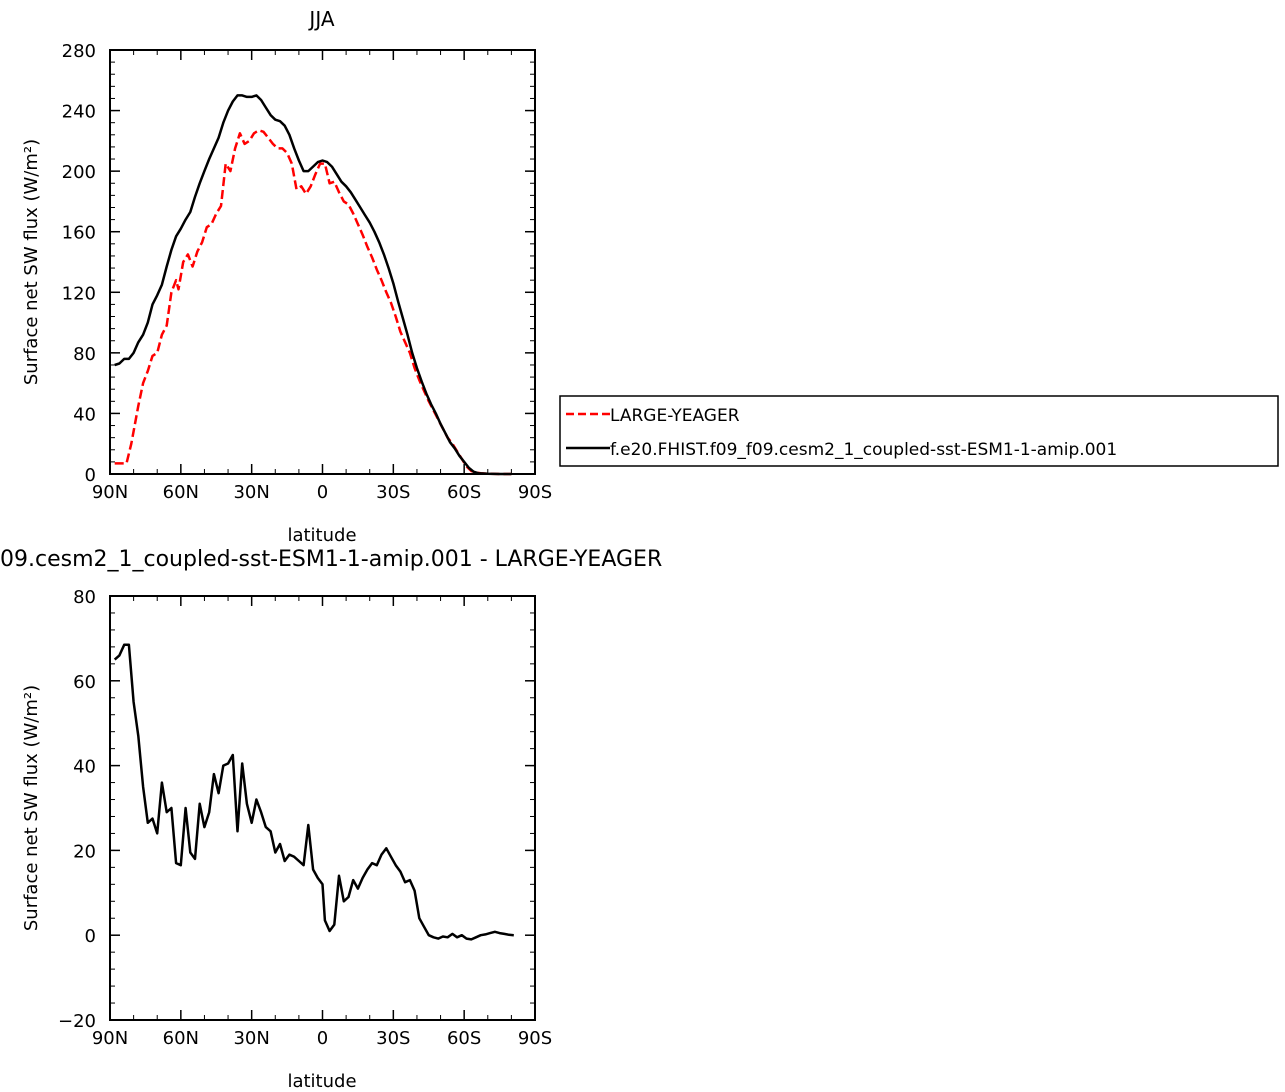 The height and width of the screenshot is (1092, 1285). What do you see at coordinates (321, 535) in the screenshot?
I see `top-x-axis-label: latitude` at bounding box center [321, 535].